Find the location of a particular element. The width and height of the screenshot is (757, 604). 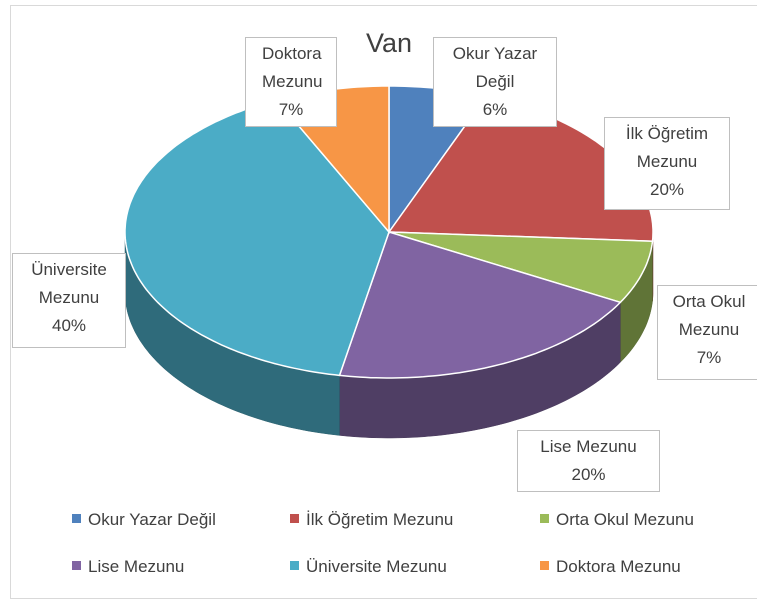

legend-item: Okur Yazar Değil is located at coordinates (144, 520).